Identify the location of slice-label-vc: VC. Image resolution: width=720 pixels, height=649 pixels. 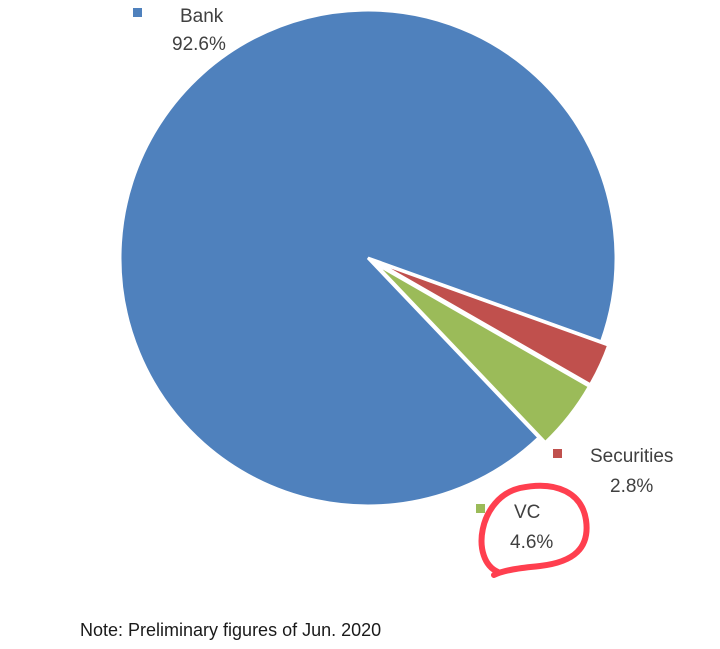
(527, 512).